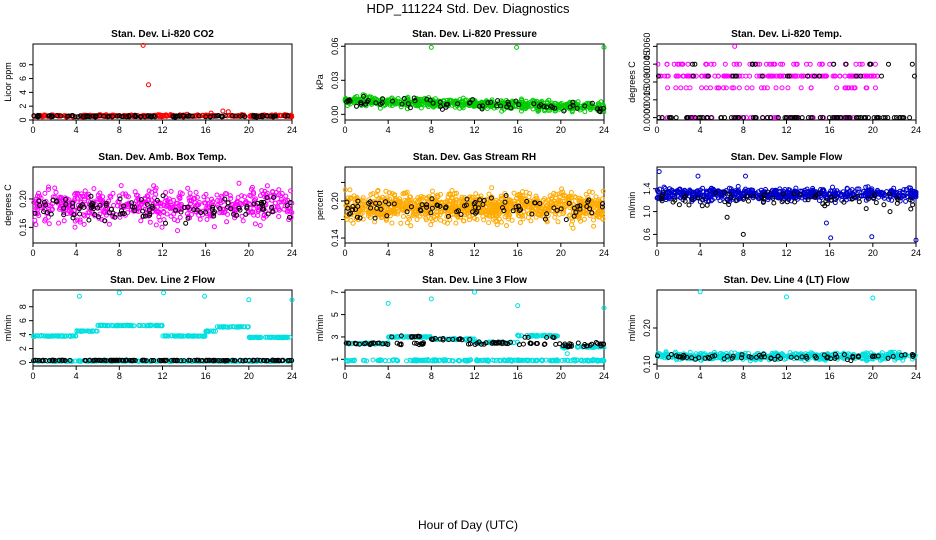 The height and width of the screenshot is (540, 936). Describe the element at coordinates (647, 211) in the screenshot. I see `y-tick-label: 1.0` at that location.